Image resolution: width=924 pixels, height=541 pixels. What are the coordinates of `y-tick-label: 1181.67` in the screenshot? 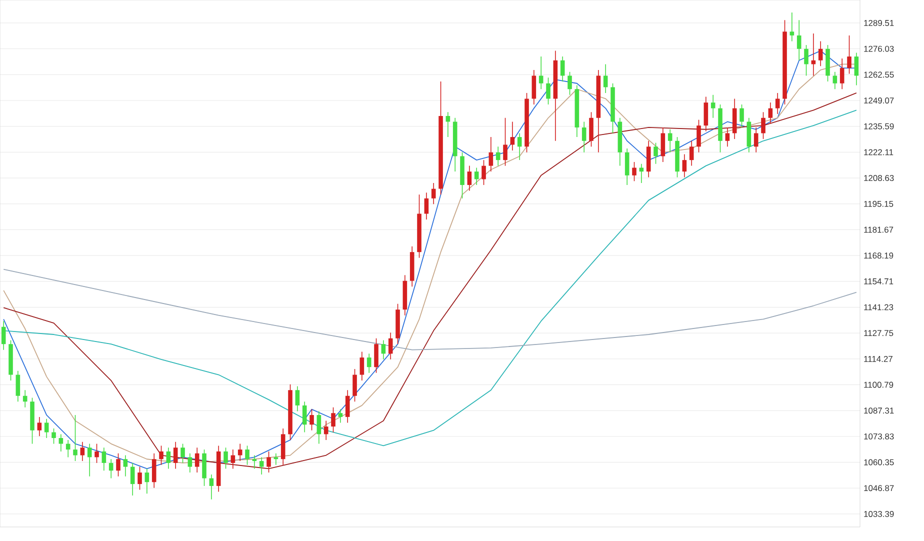 It's located at (879, 229).